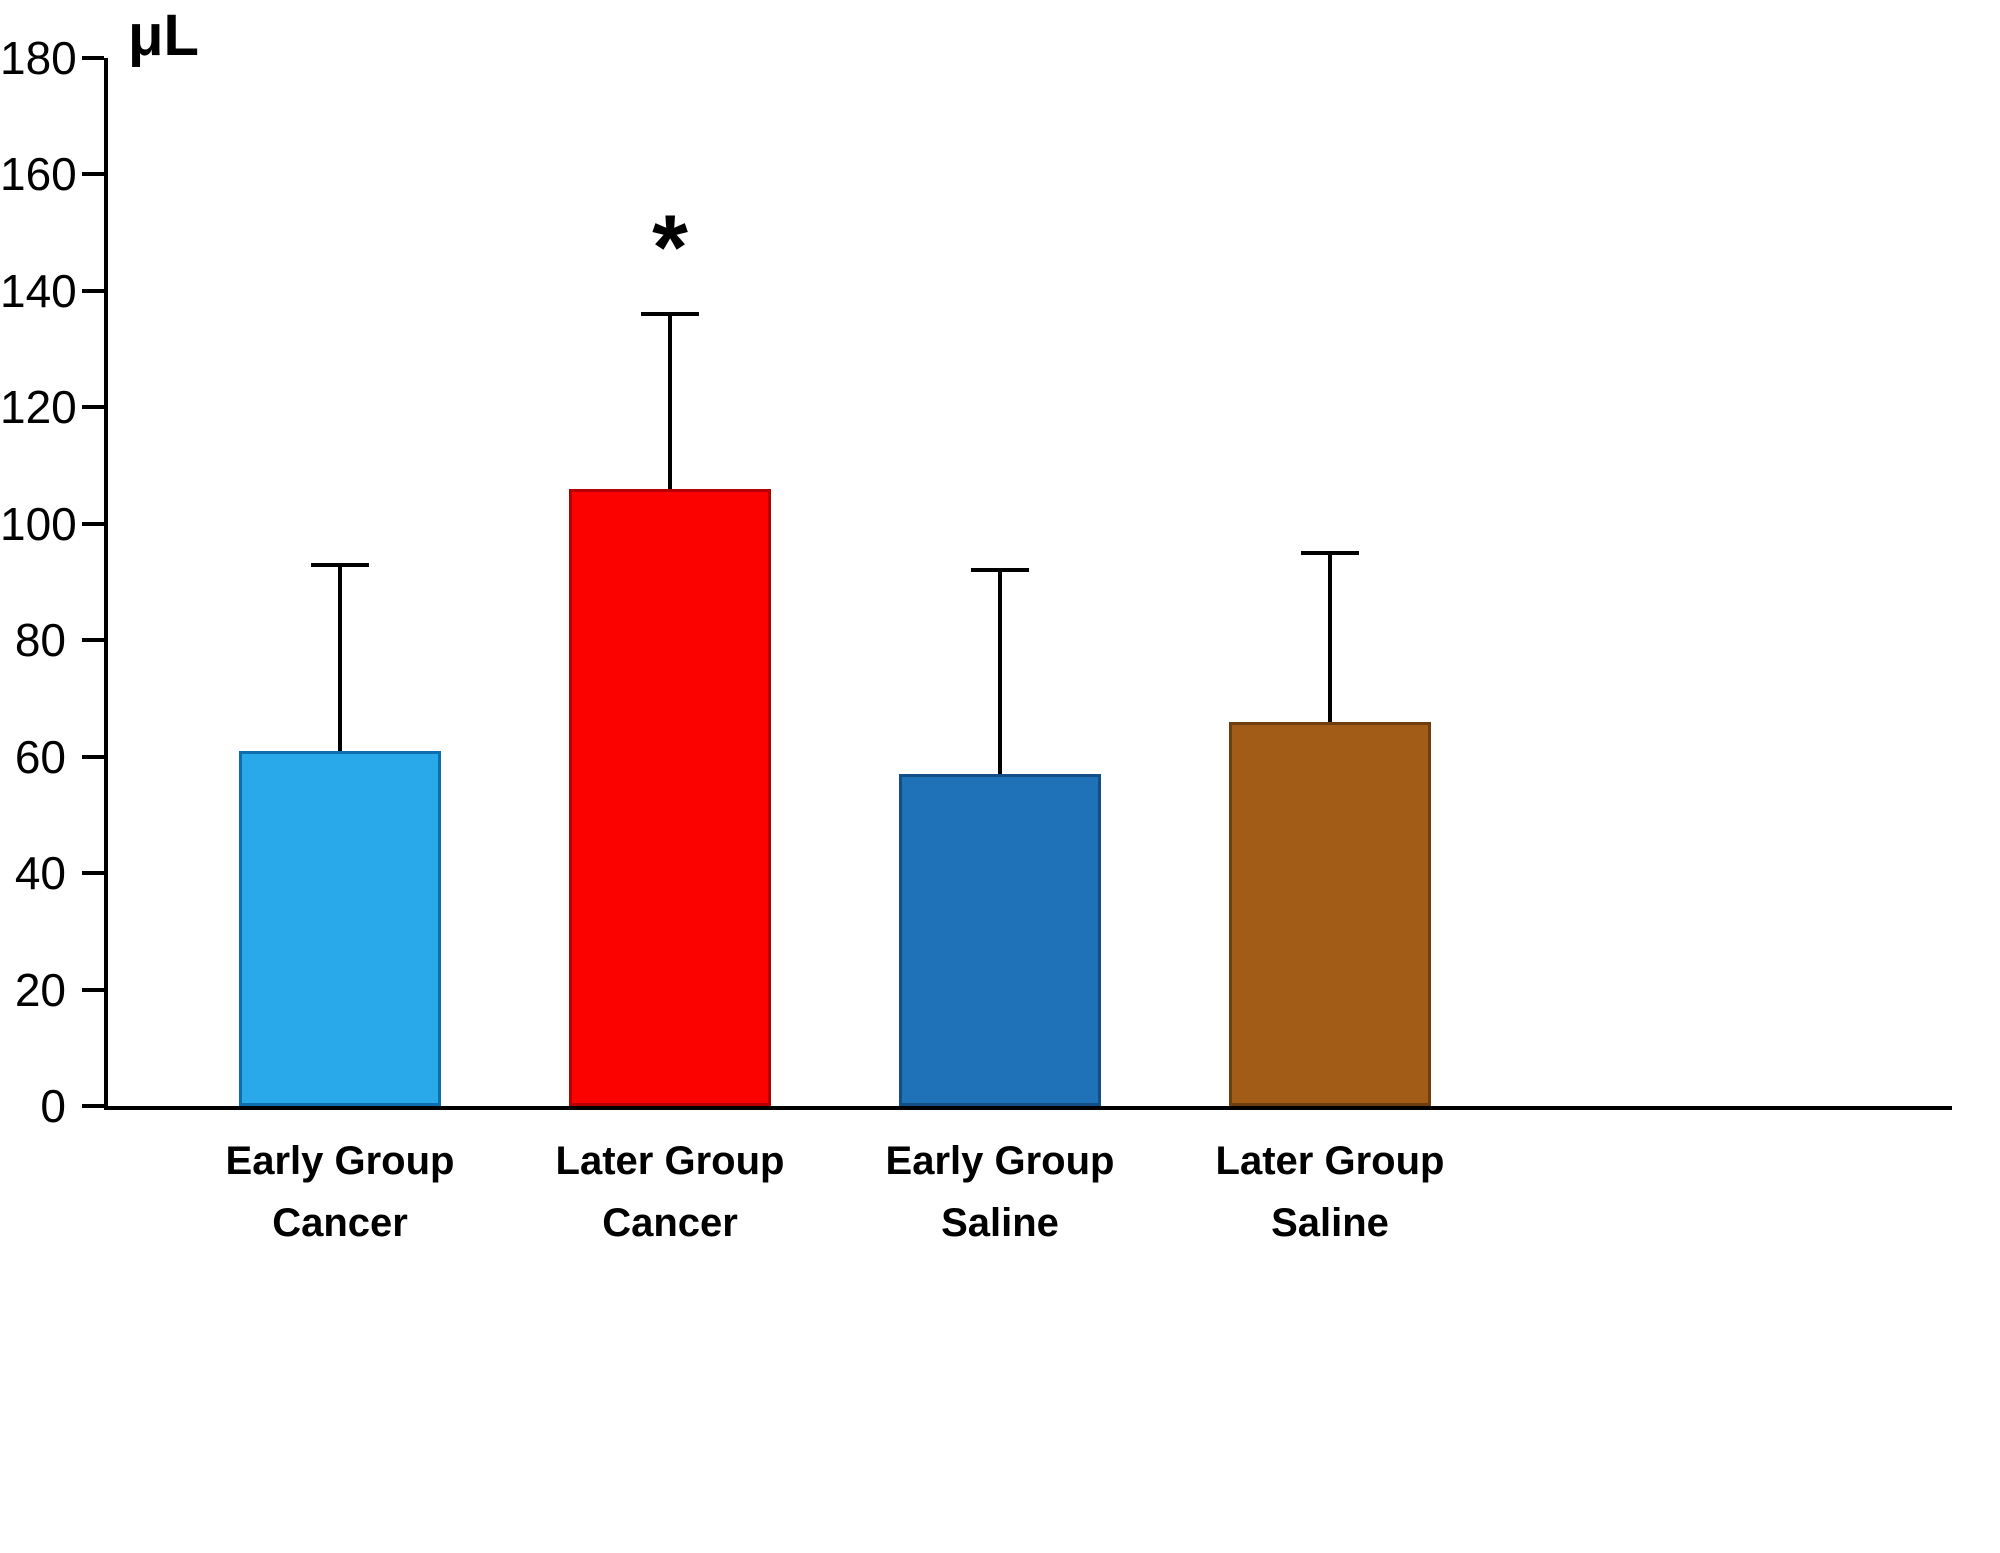 Image resolution: width=2000 pixels, height=1553 pixels. What do you see at coordinates (340, 564) in the screenshot?
I see `error-bar-cap-early-group-cancer` at bounding box center [340, 564].